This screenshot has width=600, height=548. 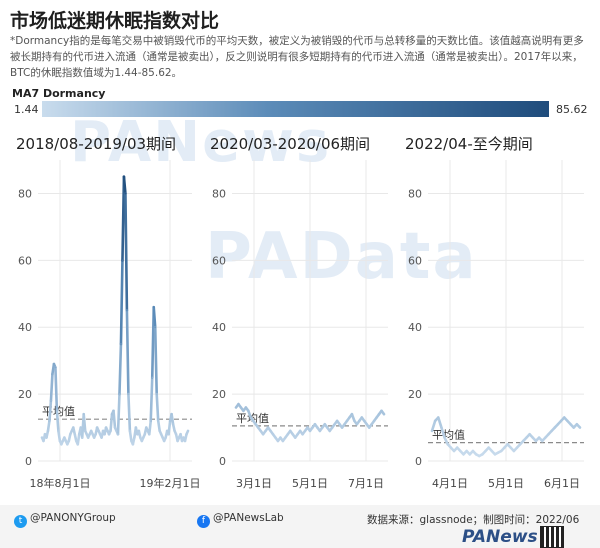 What do you see at coordinates (115, 21) in the screenshot?
I see `page-title: 市场低迷期休眠指数对比` at bounding box center [115, 21].